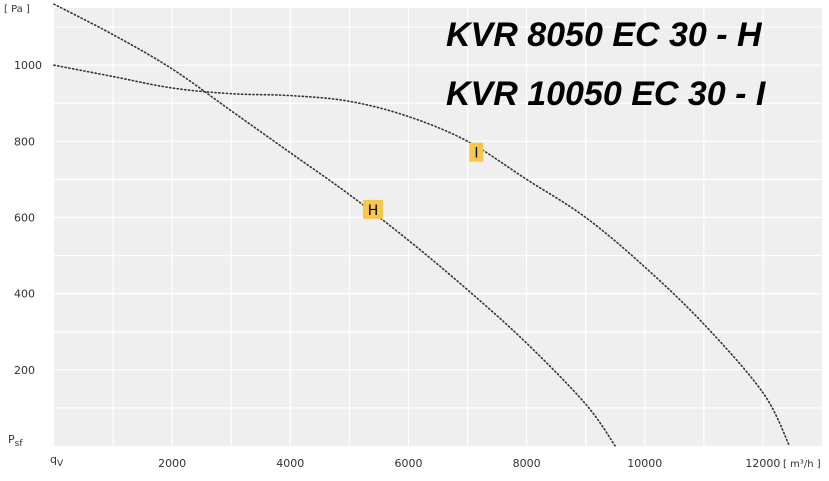 The width and height of the screenshot is (829, 481). I want to click on y-axis-symbol: Psf, so click(15, 441).